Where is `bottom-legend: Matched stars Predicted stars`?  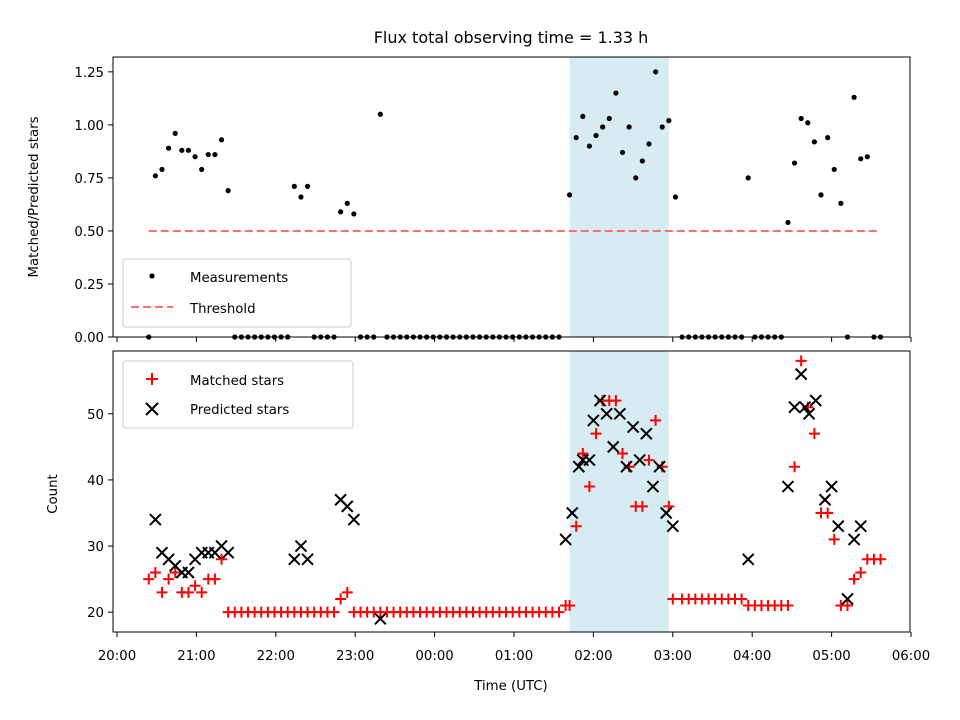
bottom-legend: Matched stars Predicted stars is located at coordinates (238, 394).